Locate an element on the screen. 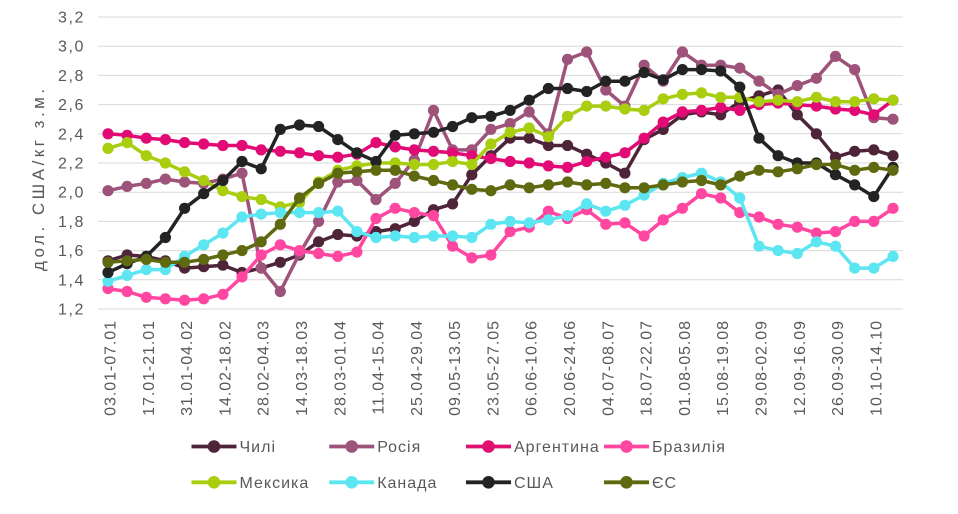 Image resolution: width=958 pixels, height=514 pixels. svg-text: 20.06-24.06 is located at coordinates (570, 368).